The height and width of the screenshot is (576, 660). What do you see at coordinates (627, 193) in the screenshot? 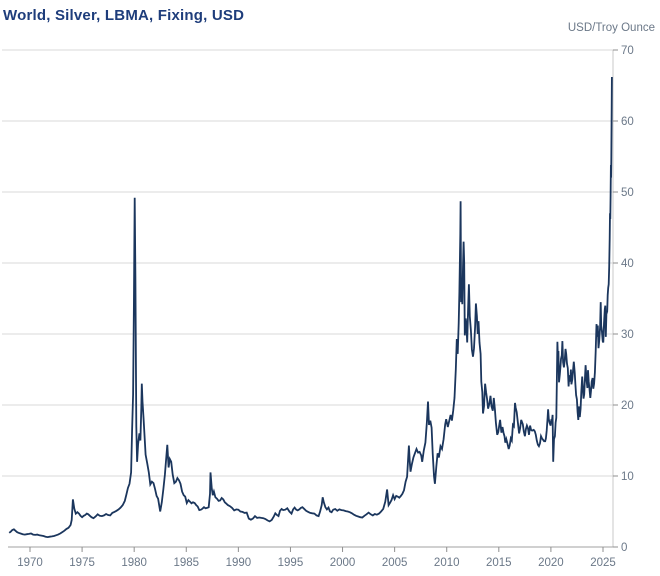
I see `y-tick-label: 50` at bounding box center [627, 193].